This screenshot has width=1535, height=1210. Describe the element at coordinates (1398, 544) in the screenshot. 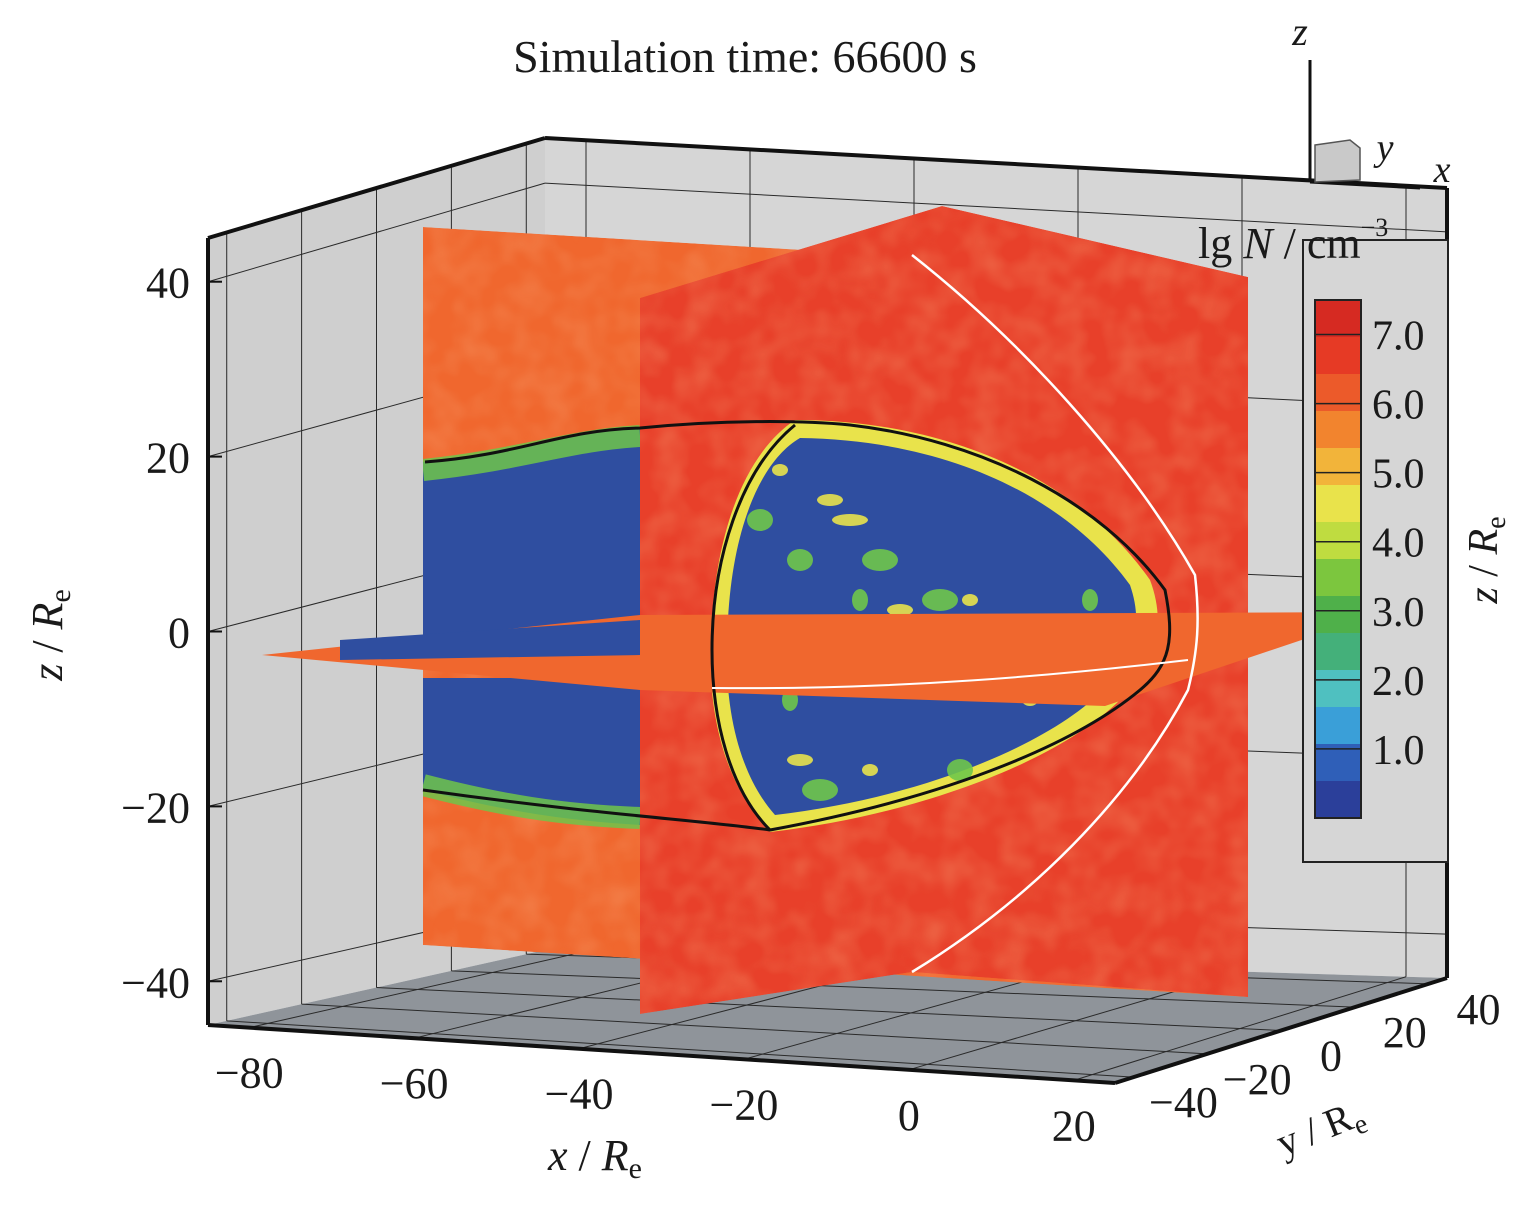

I see `colorbar-tick-label: 4.0` at that location.